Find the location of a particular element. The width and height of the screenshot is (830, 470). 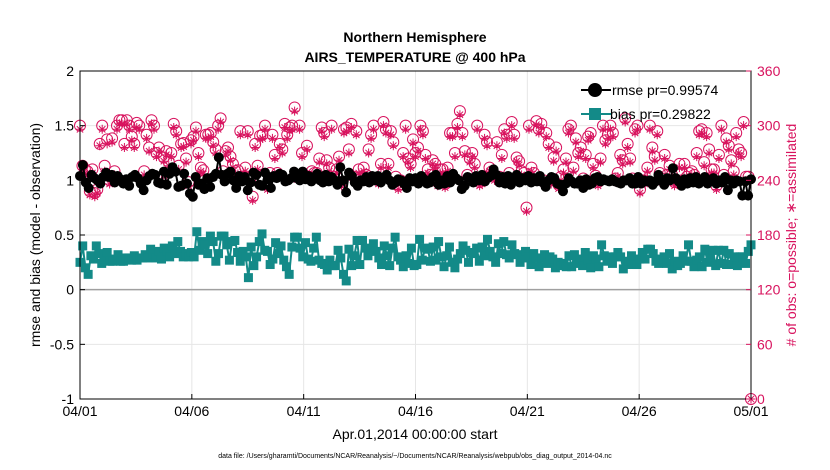

left-y-tick-label: 2 is located at coordinates (70, 71).